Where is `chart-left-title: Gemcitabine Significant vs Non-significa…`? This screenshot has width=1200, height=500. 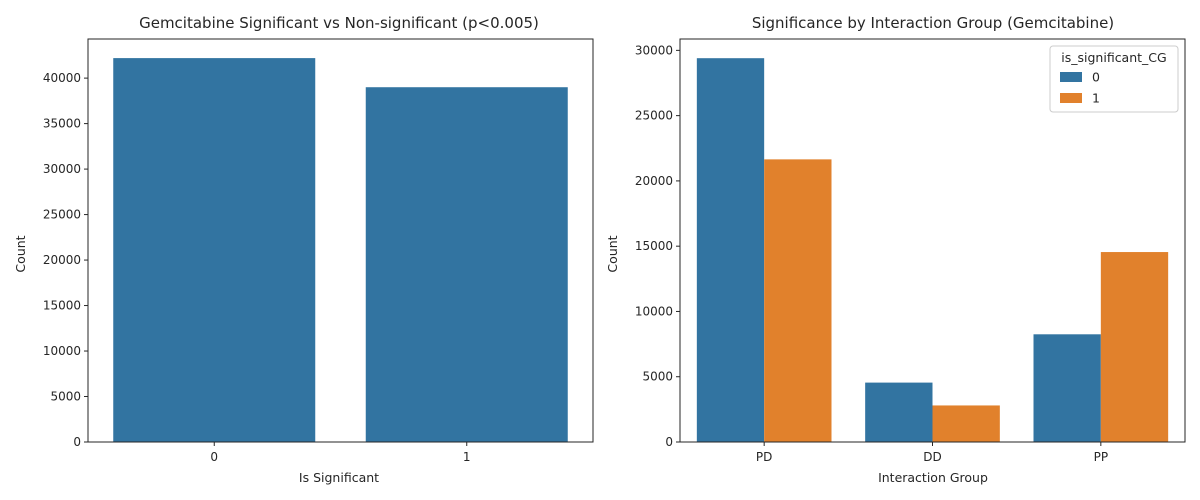
chart-left-title: Gemcitabine Significant vs Non-significa… is located at coordinates (339, 23).